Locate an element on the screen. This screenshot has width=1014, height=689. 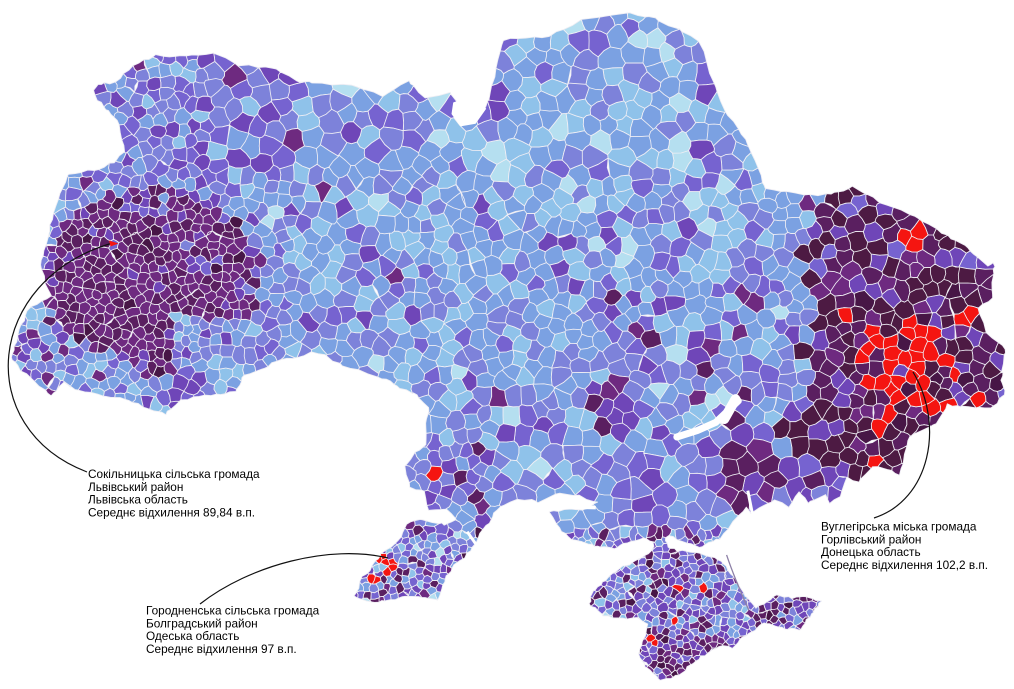
svg-text: Львівський район is located at coordinates (135, 487).